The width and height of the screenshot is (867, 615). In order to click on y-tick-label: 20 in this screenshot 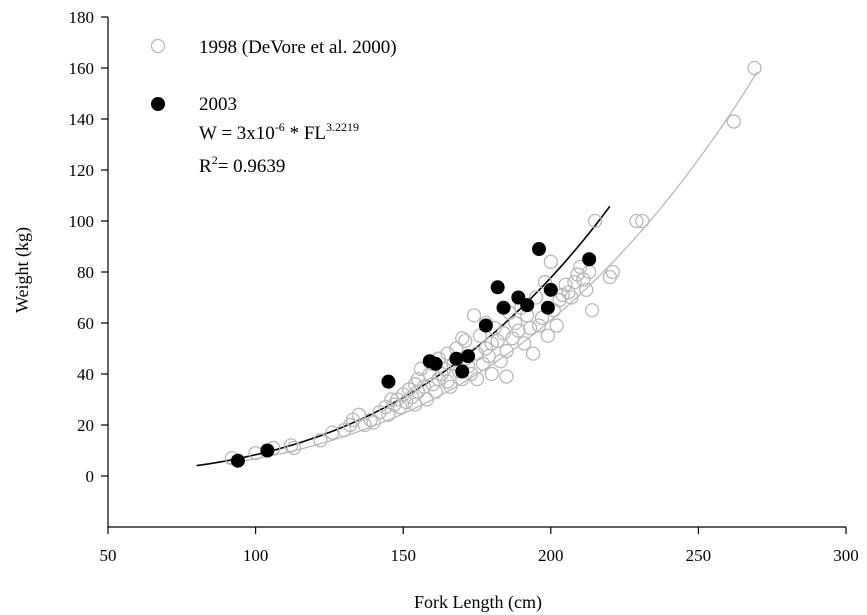, I will do `click(85, 425)`.